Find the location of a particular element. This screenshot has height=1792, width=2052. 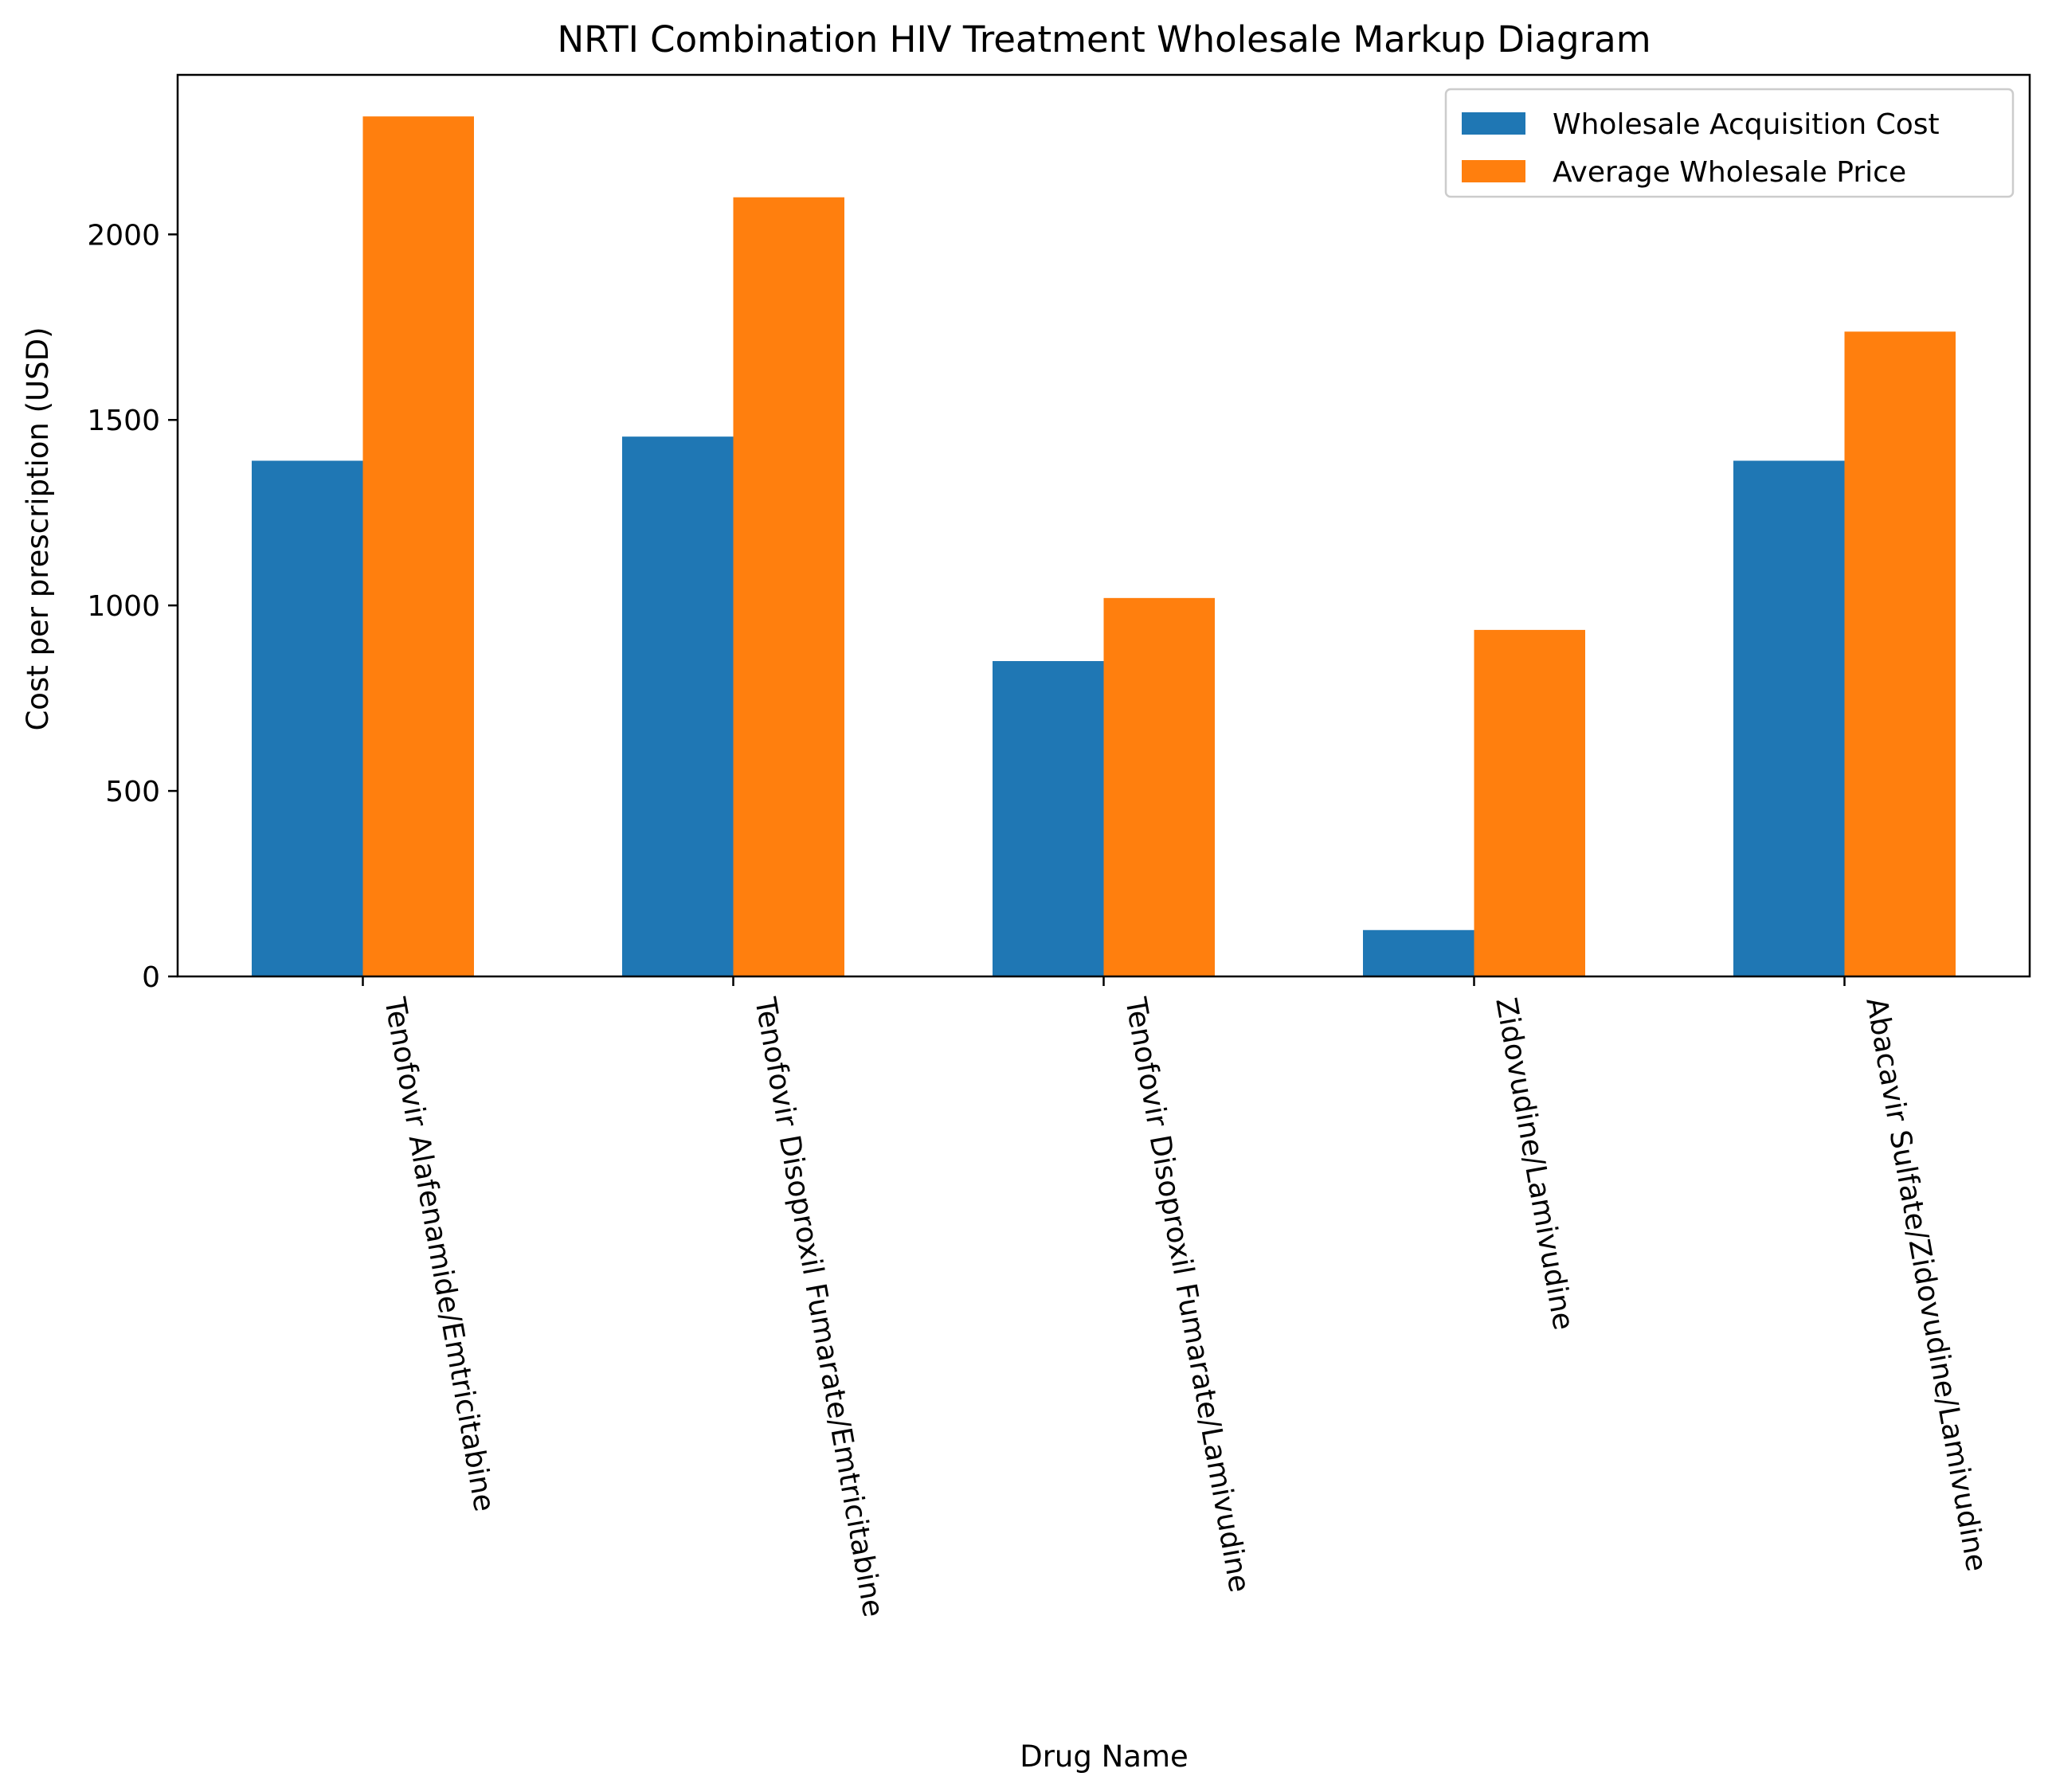

x-tick-label: Abacavir Sulfate/Zidovudine/Lamivudine is located at coordinates (1925, 1285).